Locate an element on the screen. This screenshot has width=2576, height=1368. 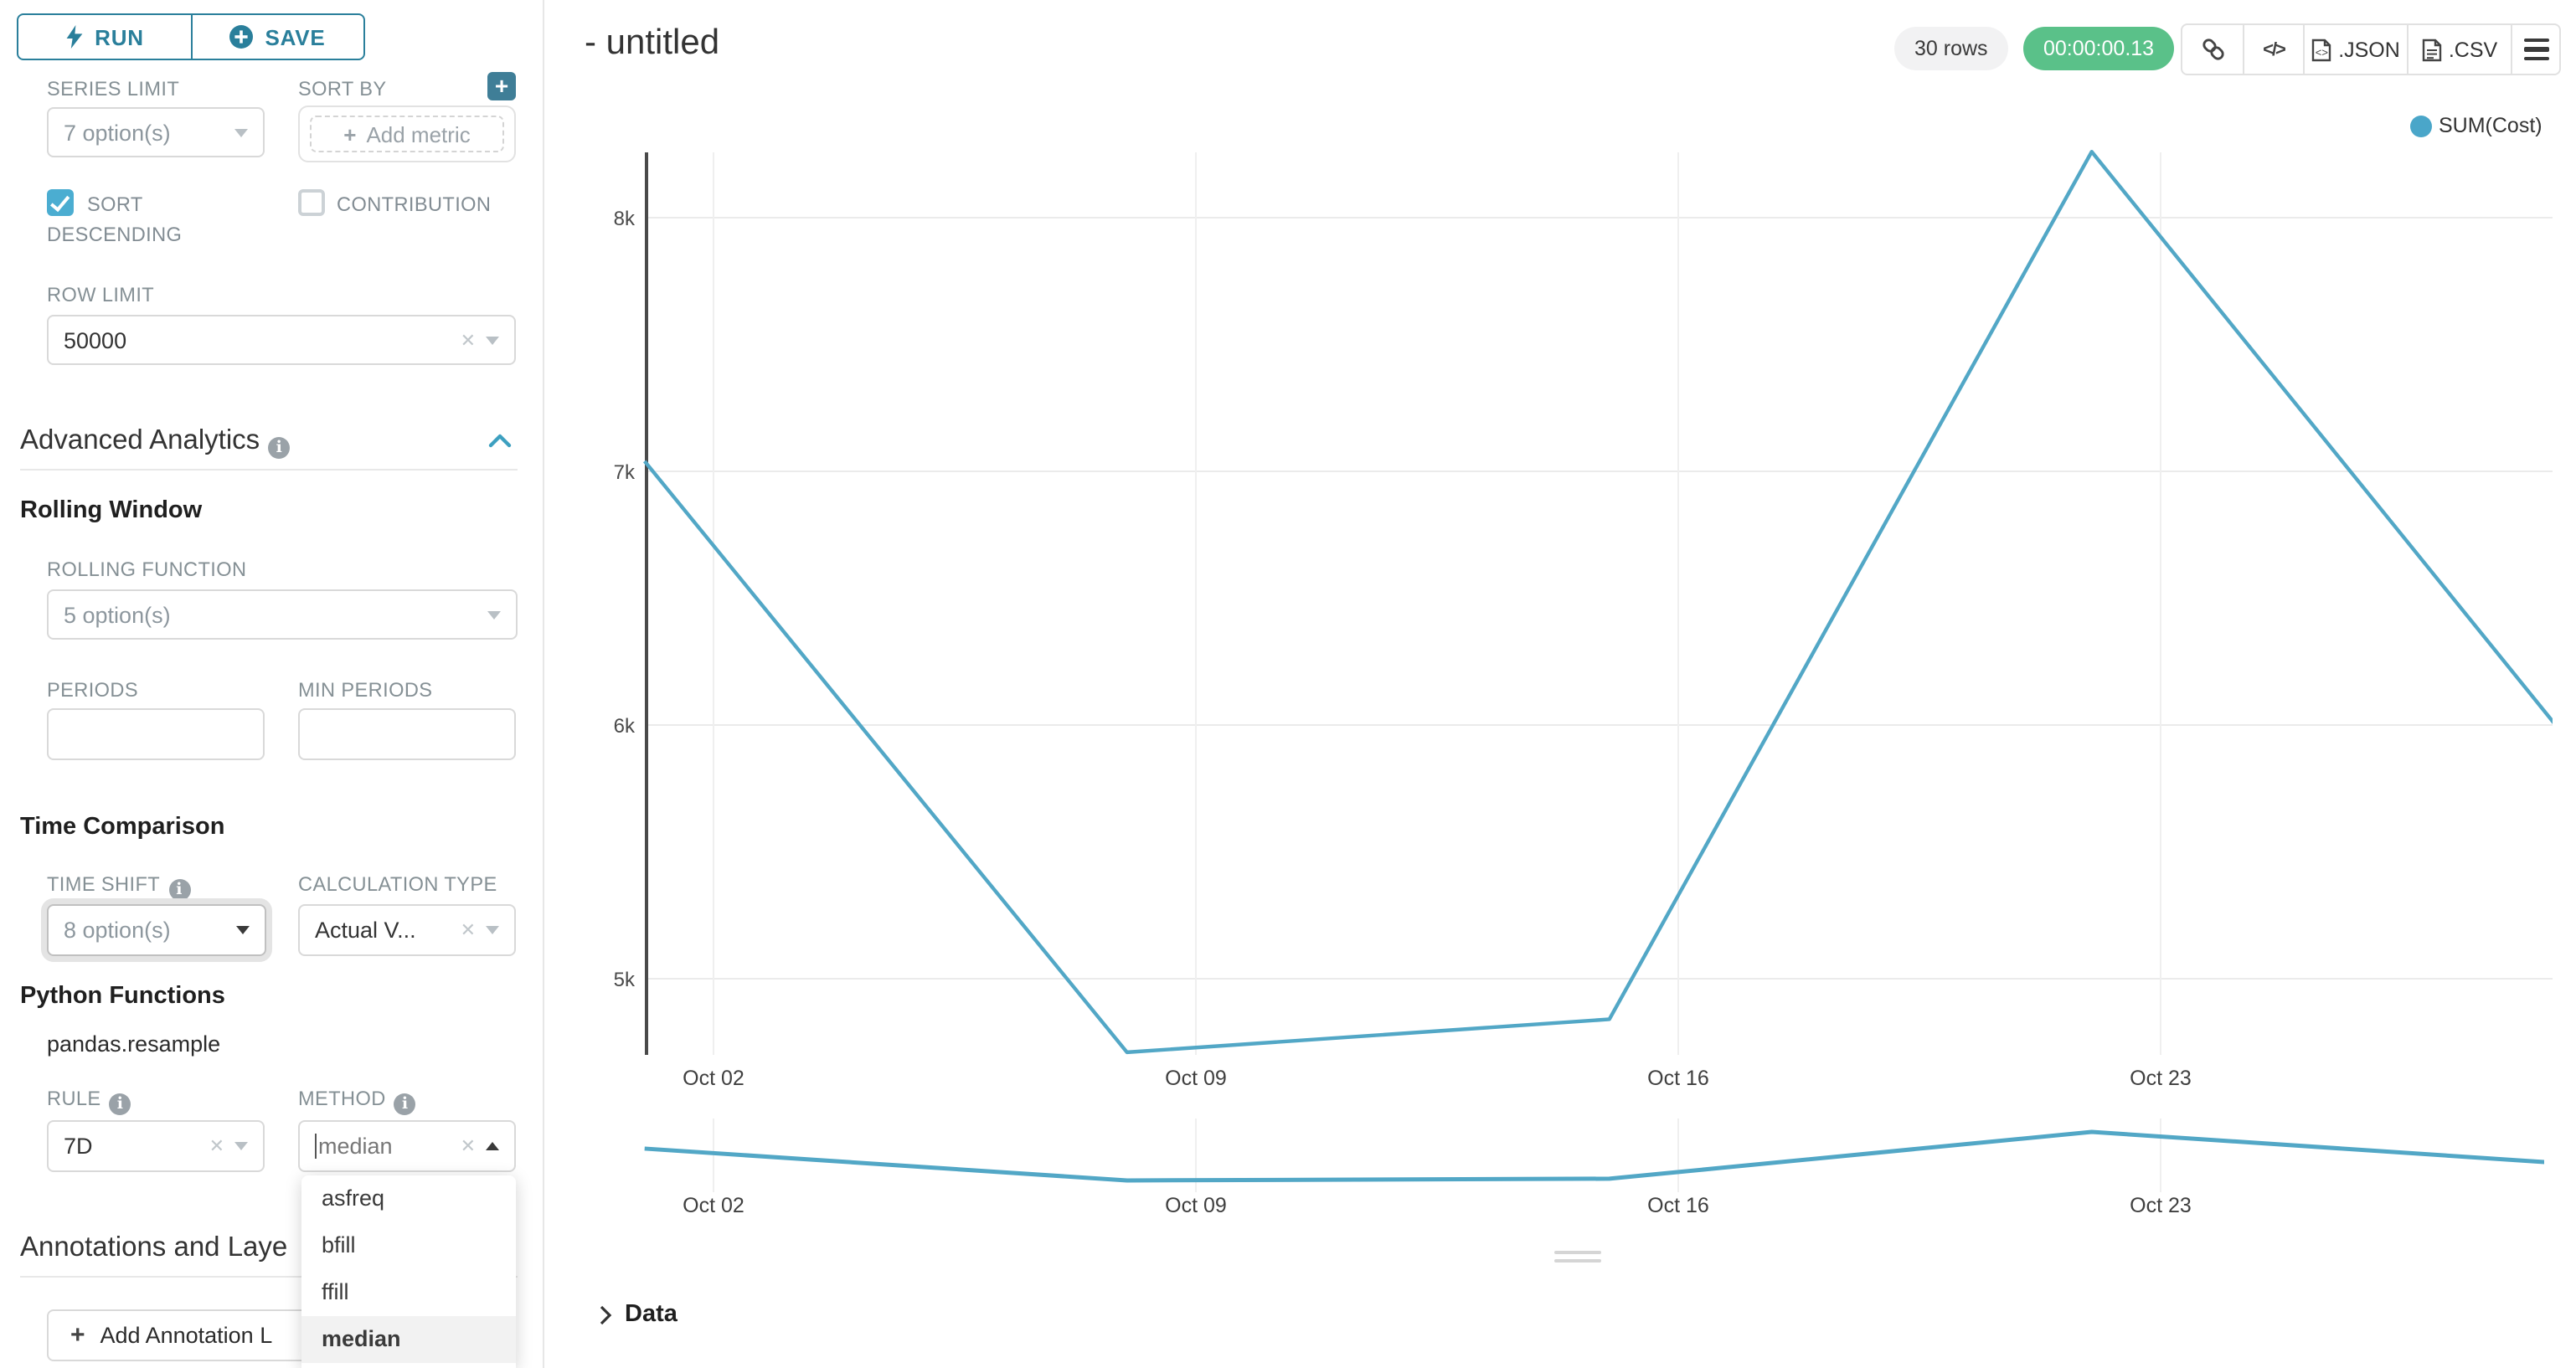
rule-value: 7D is located at coordinates (78, 1146).